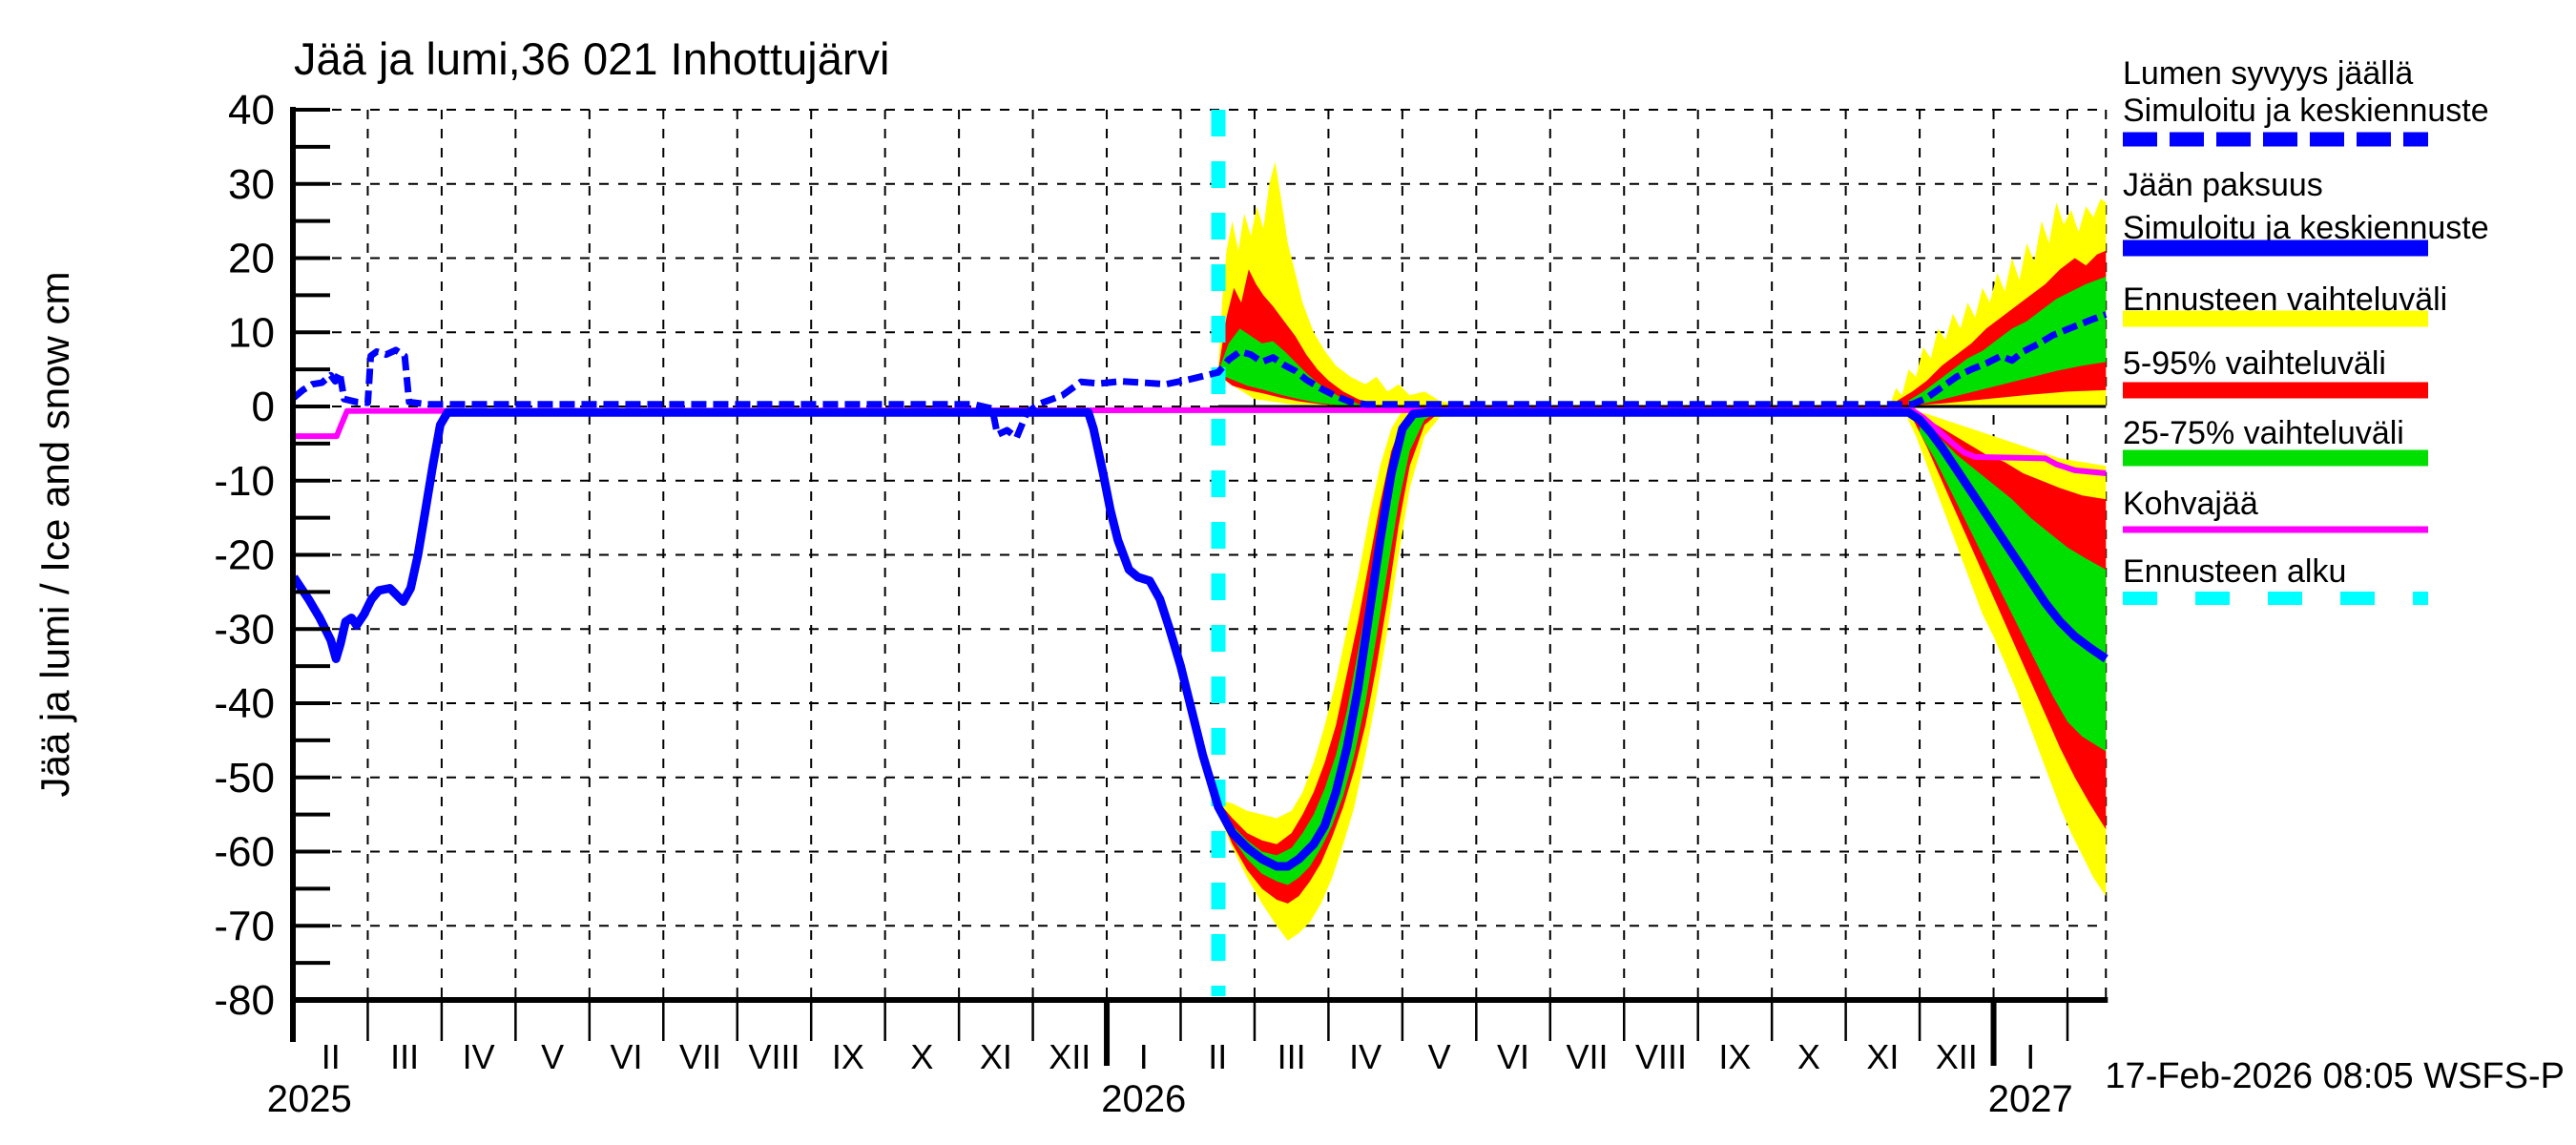 Image resolution: width=2576 pixels, height=1145 pixels. Describe the element at coordinates (244, 482) in the screenshot. I see `y-tick-label: -10` at that location.